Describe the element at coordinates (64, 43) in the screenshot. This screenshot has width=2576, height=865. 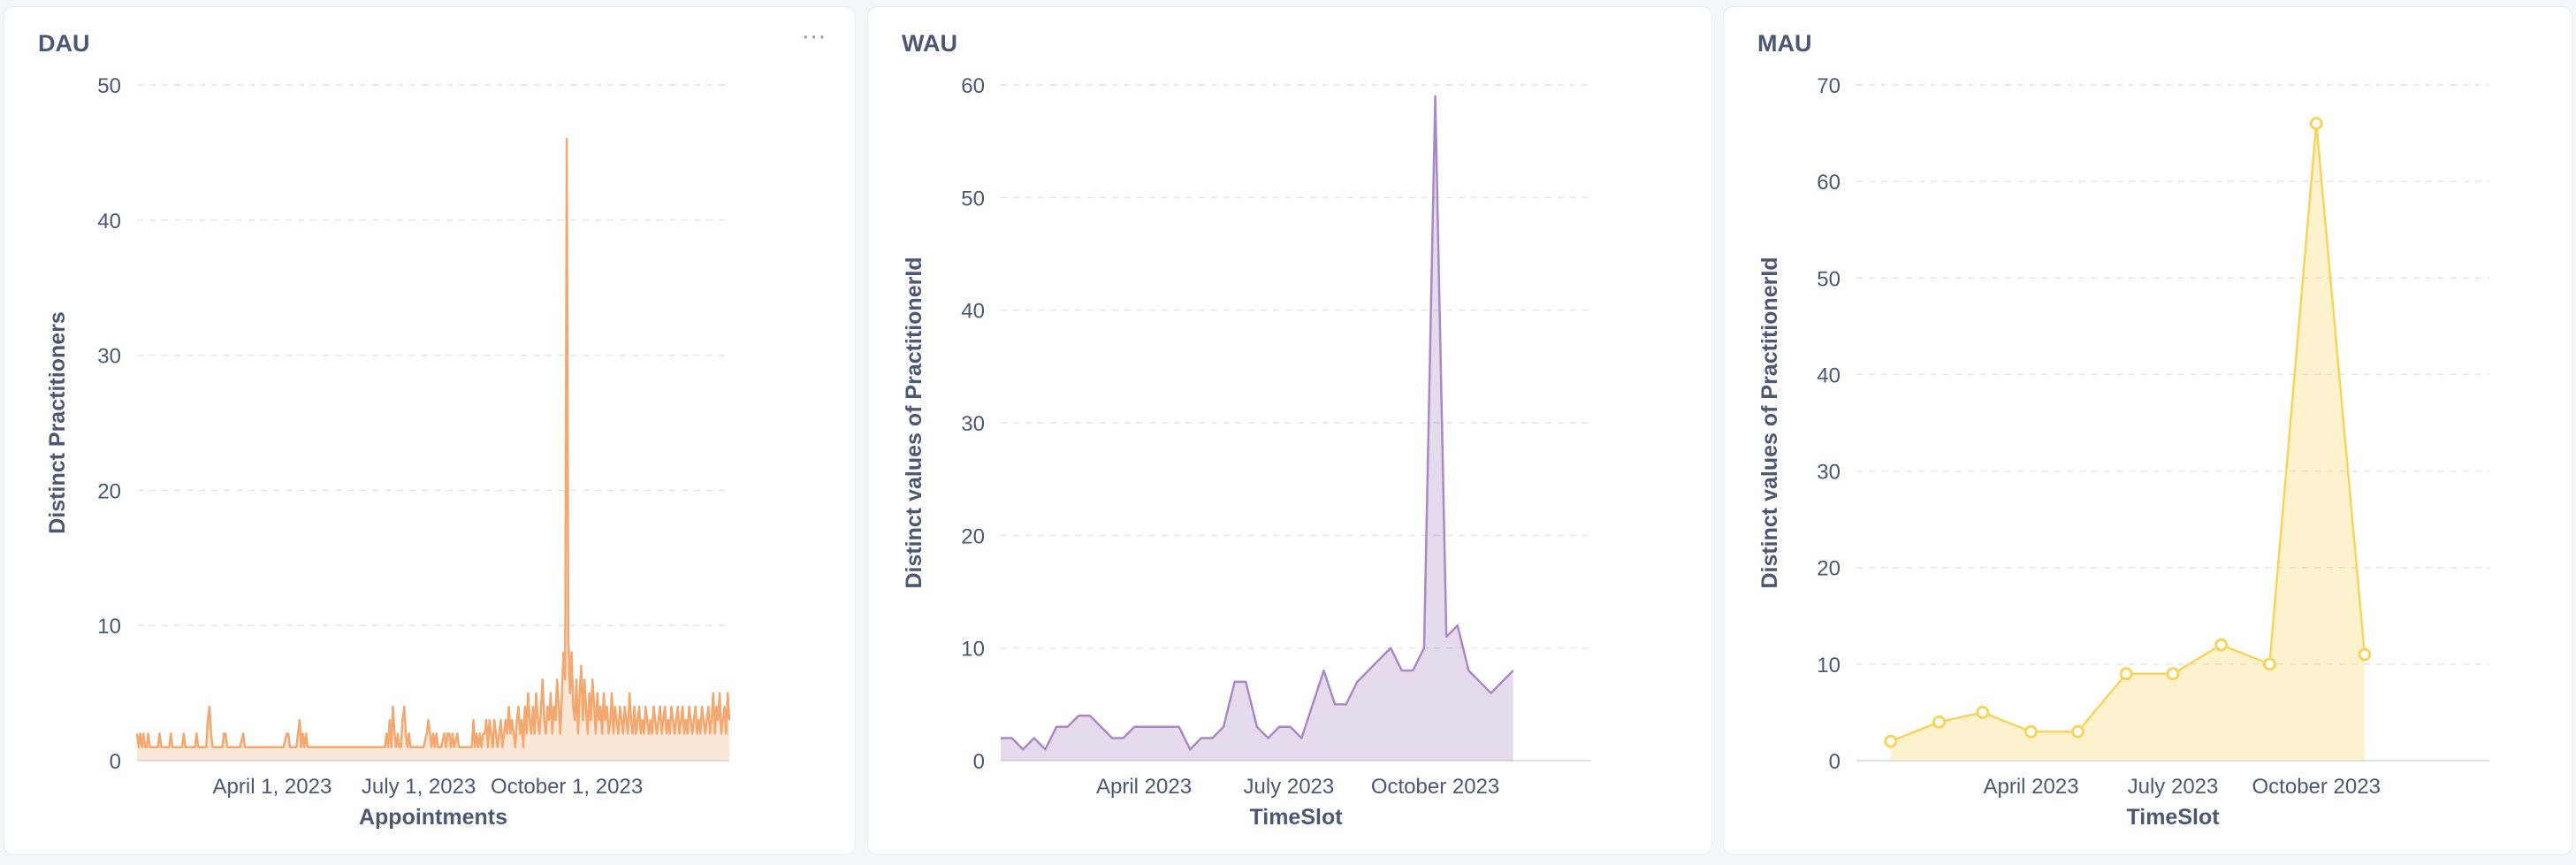
I see `card-title: DAU` at that location.